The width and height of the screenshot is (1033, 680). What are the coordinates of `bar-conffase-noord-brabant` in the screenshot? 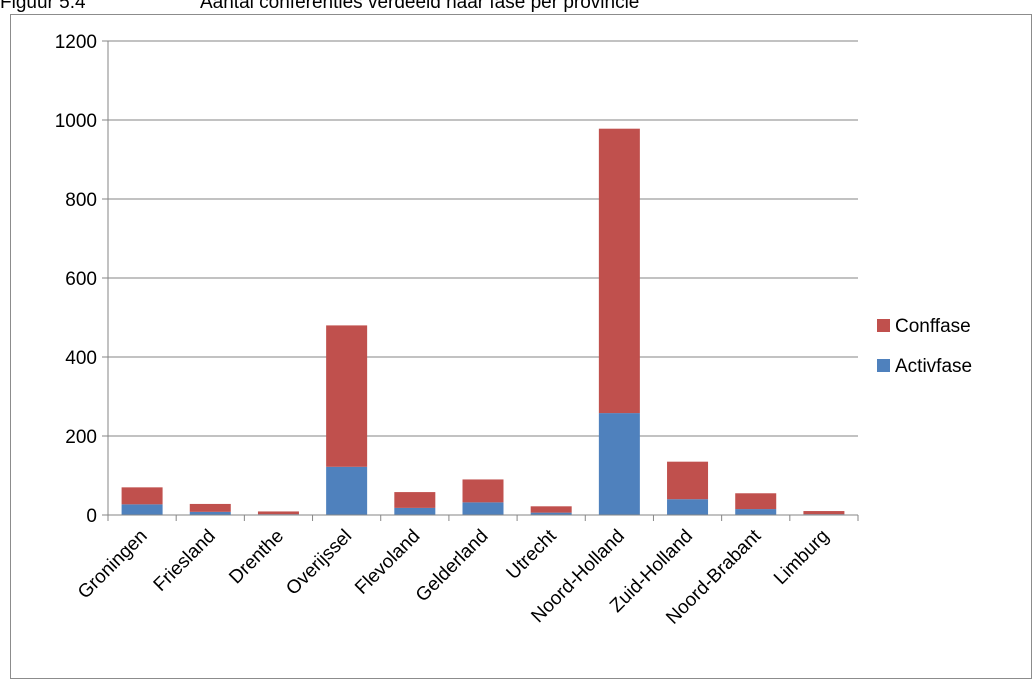 It's located at (756, 501).